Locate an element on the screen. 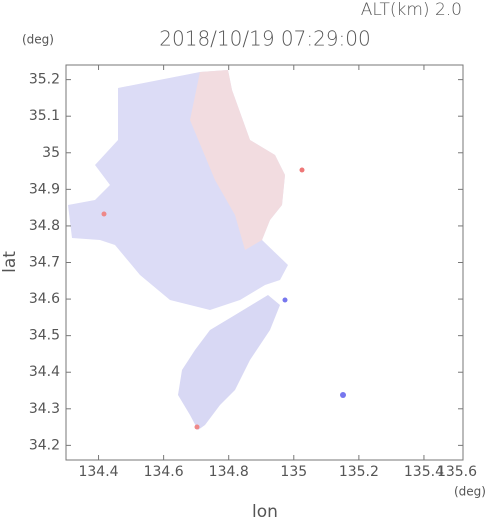 The height and width of the screenshot is (521, 491). y-tick-label: 34.9 is located at coordinates (44, 189).